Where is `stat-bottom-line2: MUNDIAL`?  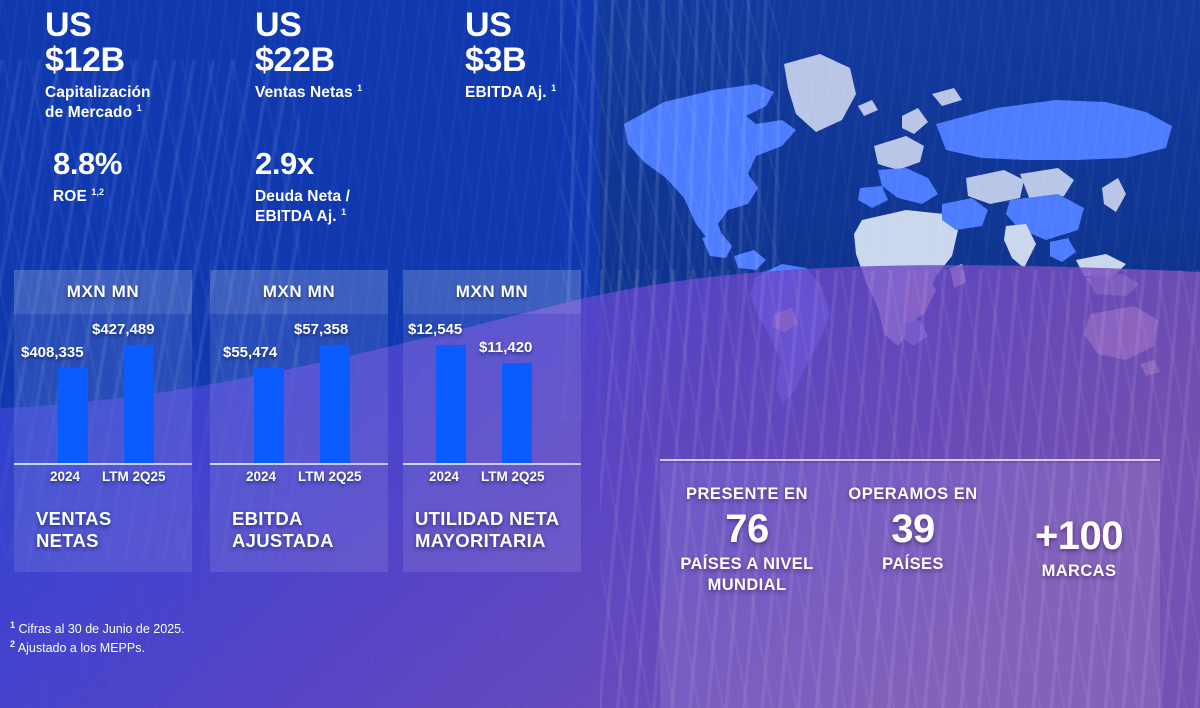 stat-bottom-line2: MUNDIAL is located at coordinates (747, 584).